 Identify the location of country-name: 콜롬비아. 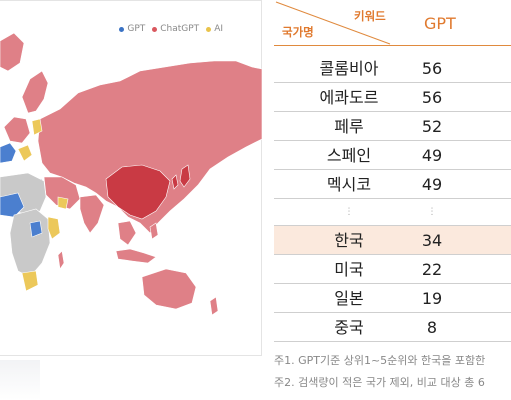
(349, 68).